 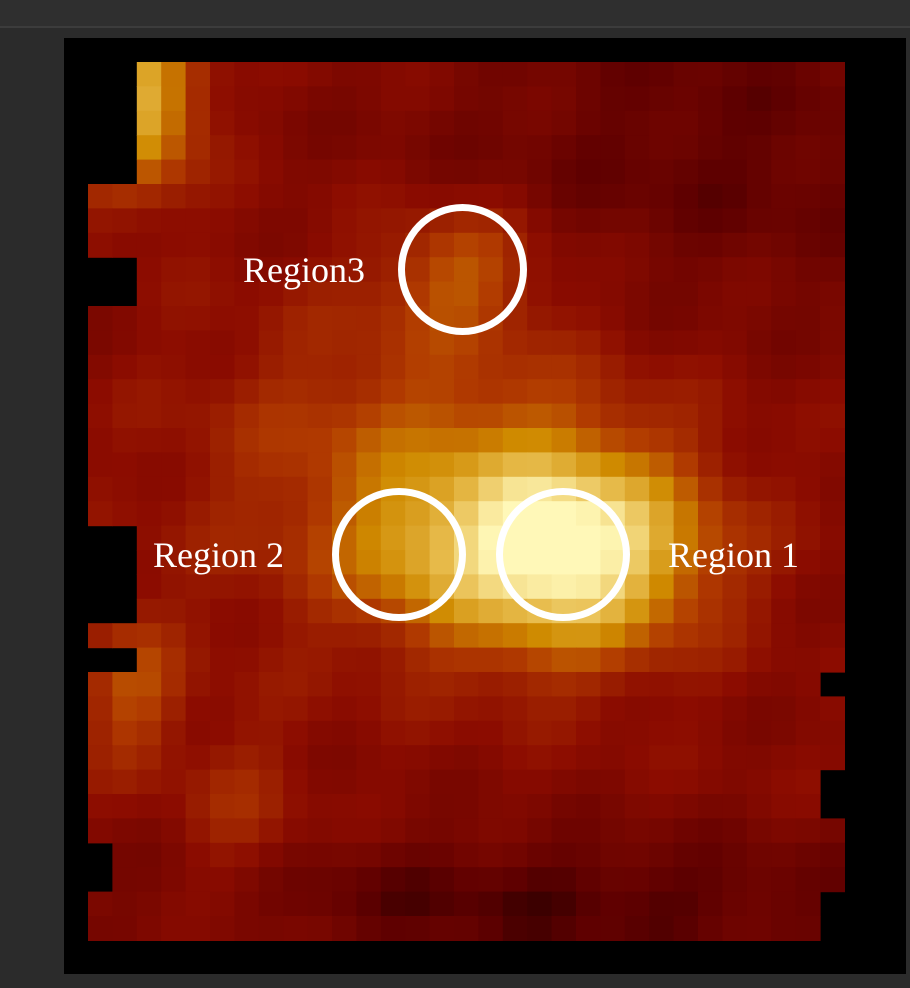 What do you see at coordinates (563, 554) in the screenshot?
I see `region-1-circle` at bounding box center [563, 554].